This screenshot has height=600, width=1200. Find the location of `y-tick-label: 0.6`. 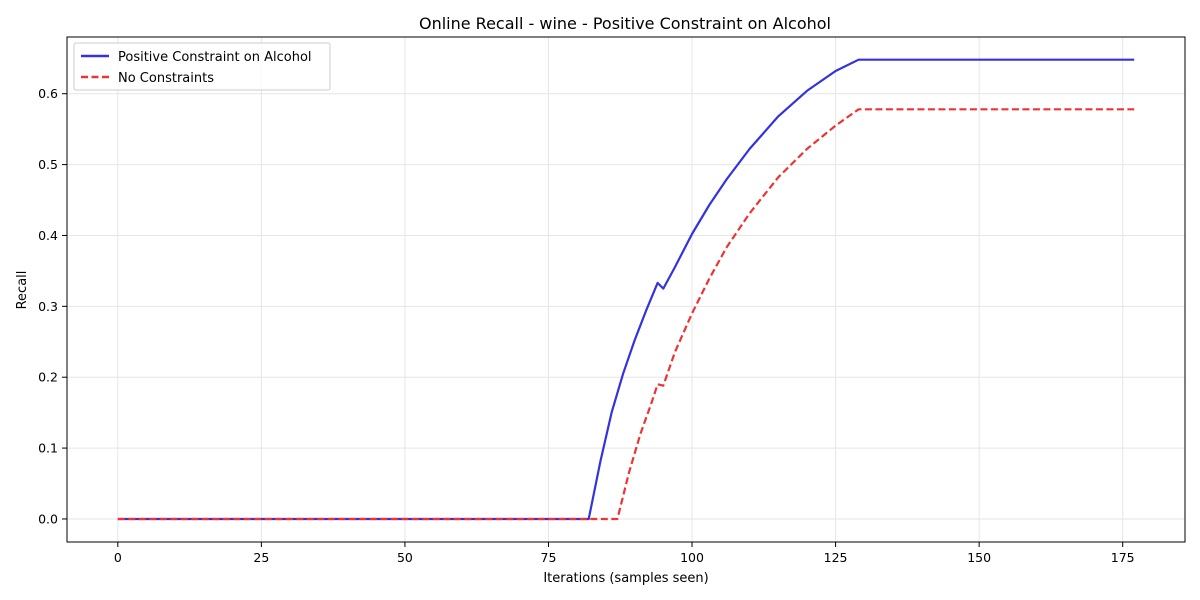

y-tick-label: 0.6 is located at coordinates (48, 93).